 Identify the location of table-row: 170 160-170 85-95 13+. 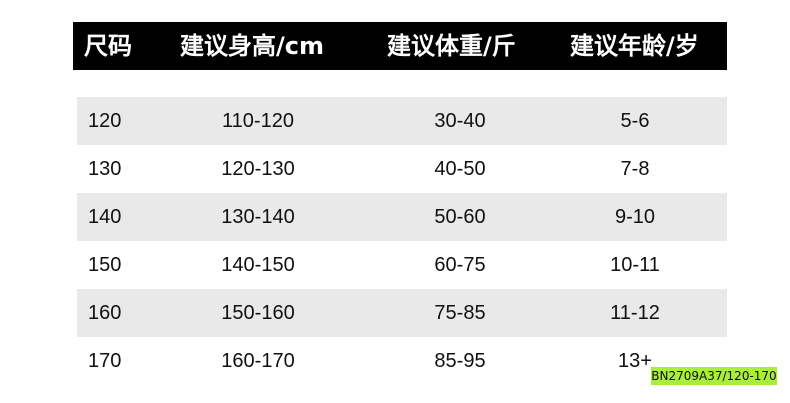
(402, 361).